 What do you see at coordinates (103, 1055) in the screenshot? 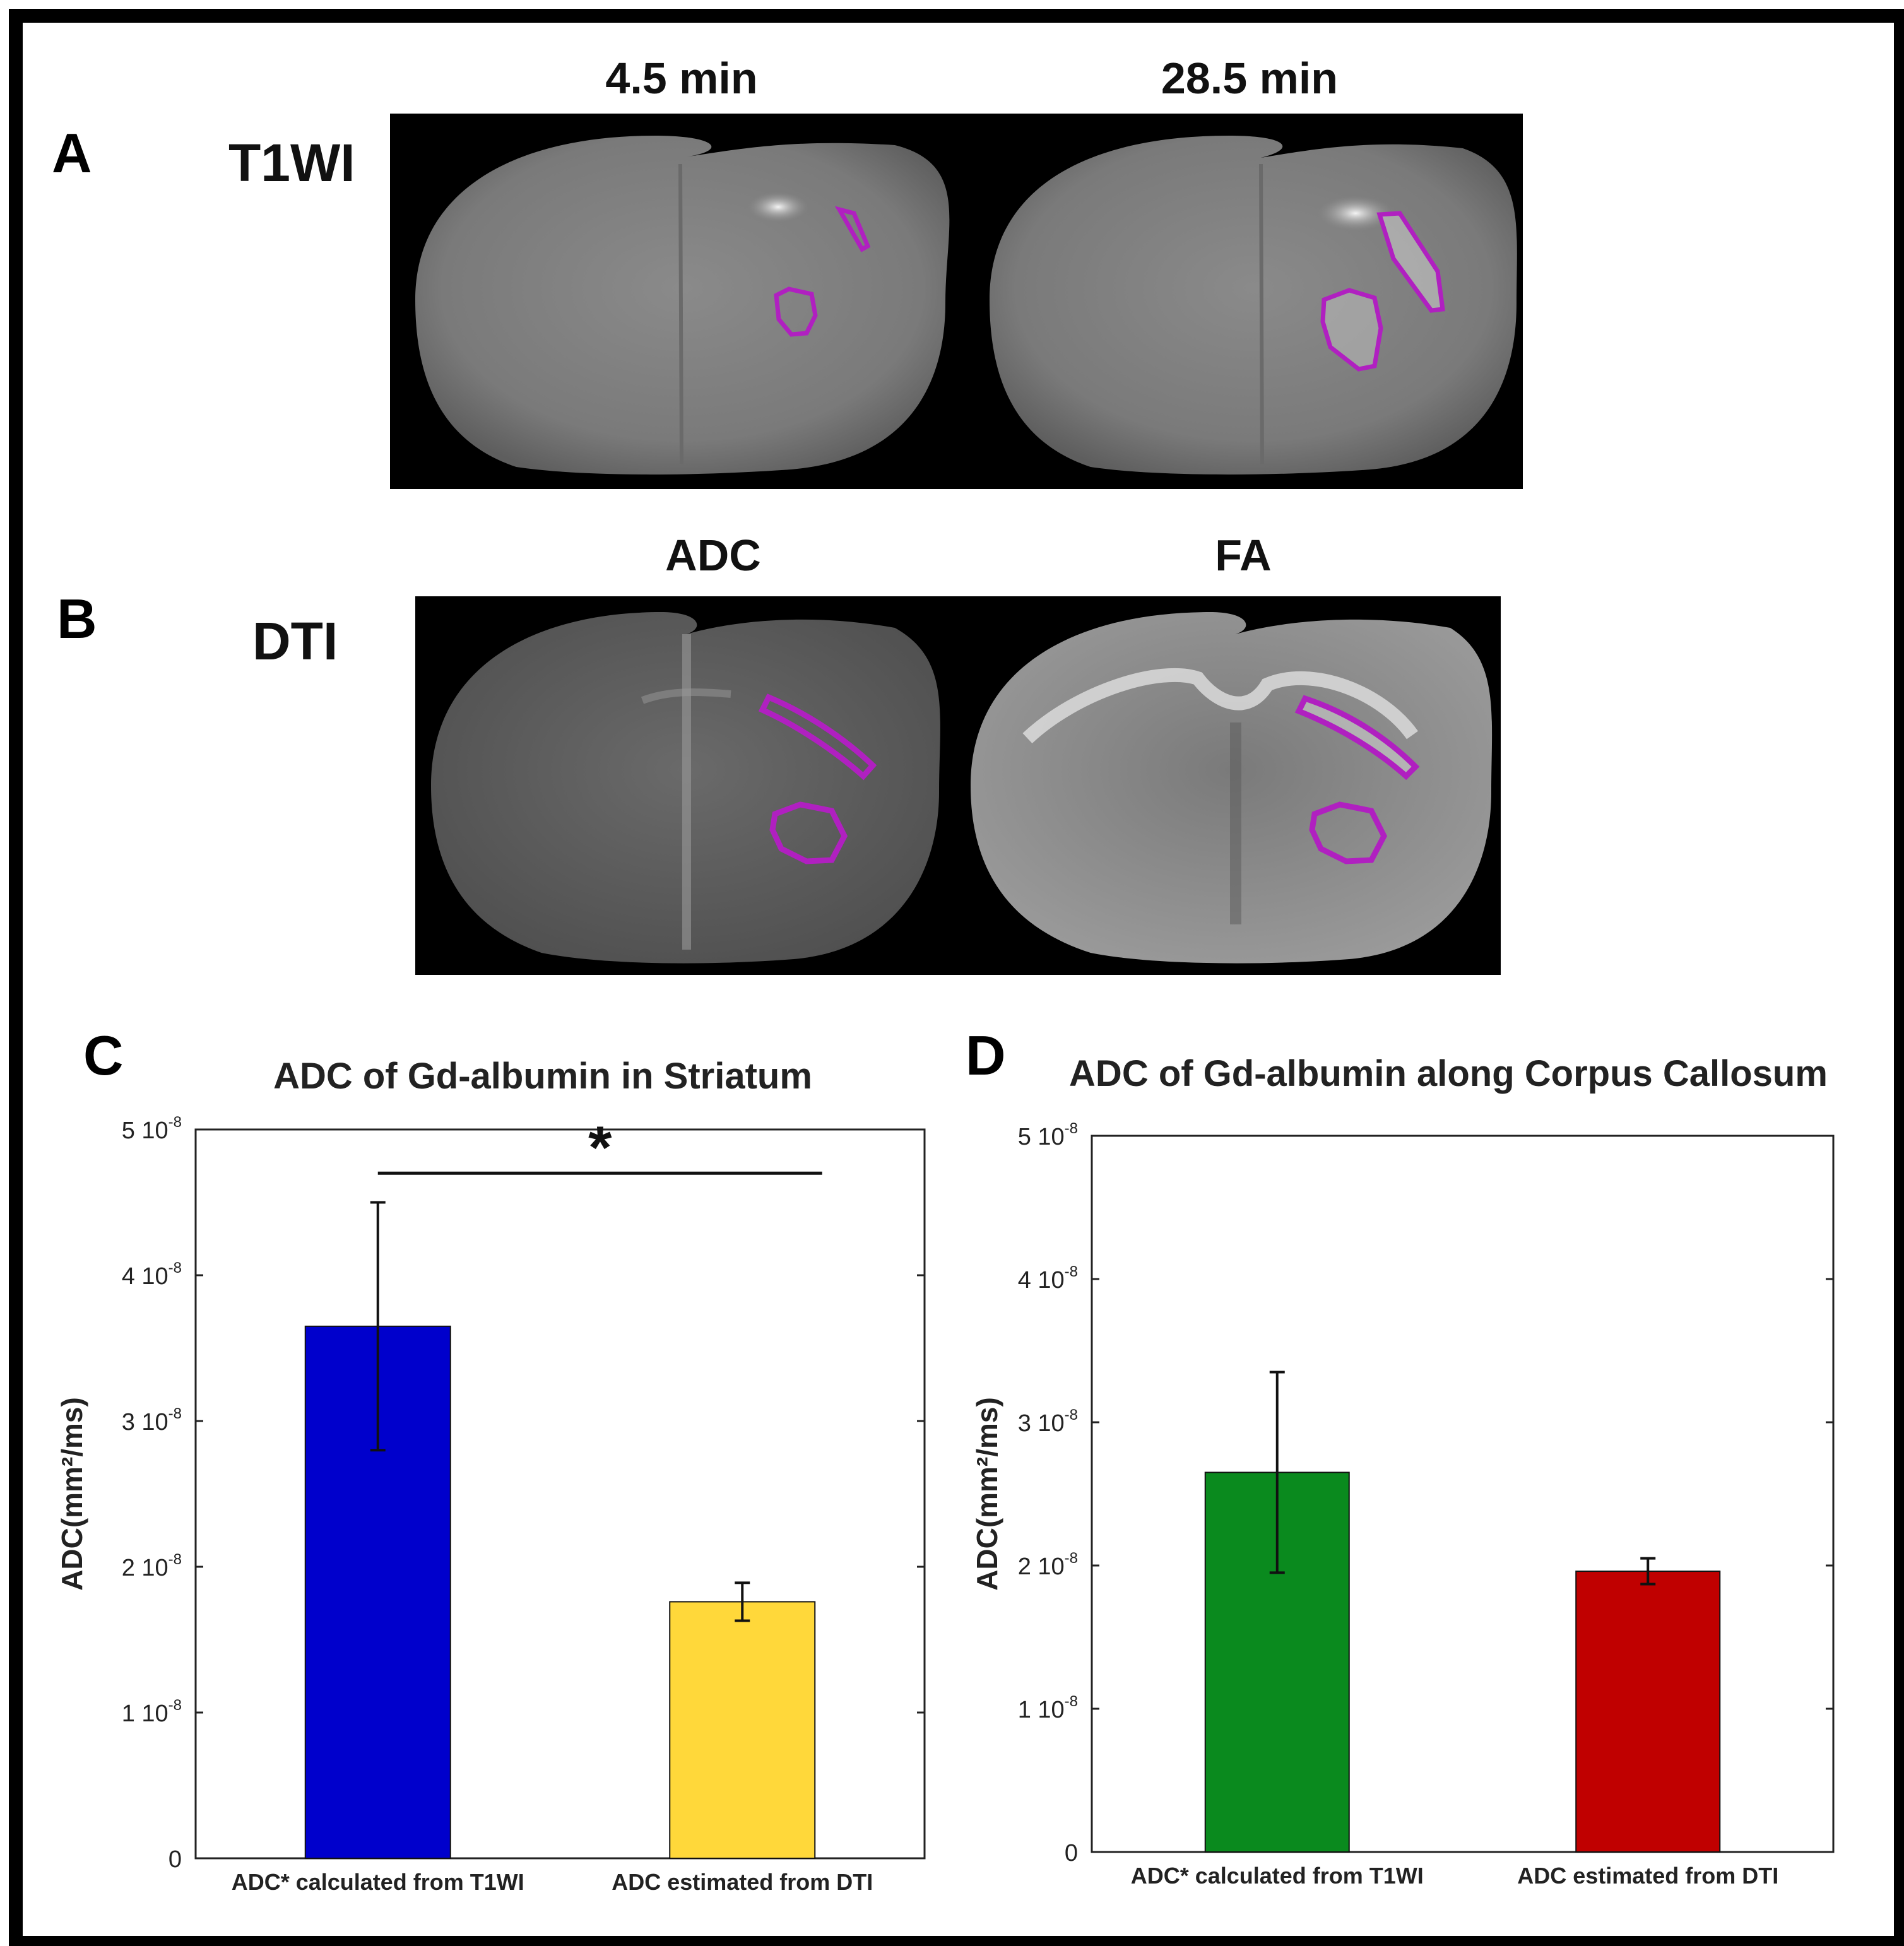
I see `panel-letter-c: C` at bounding box center [103, 1055].